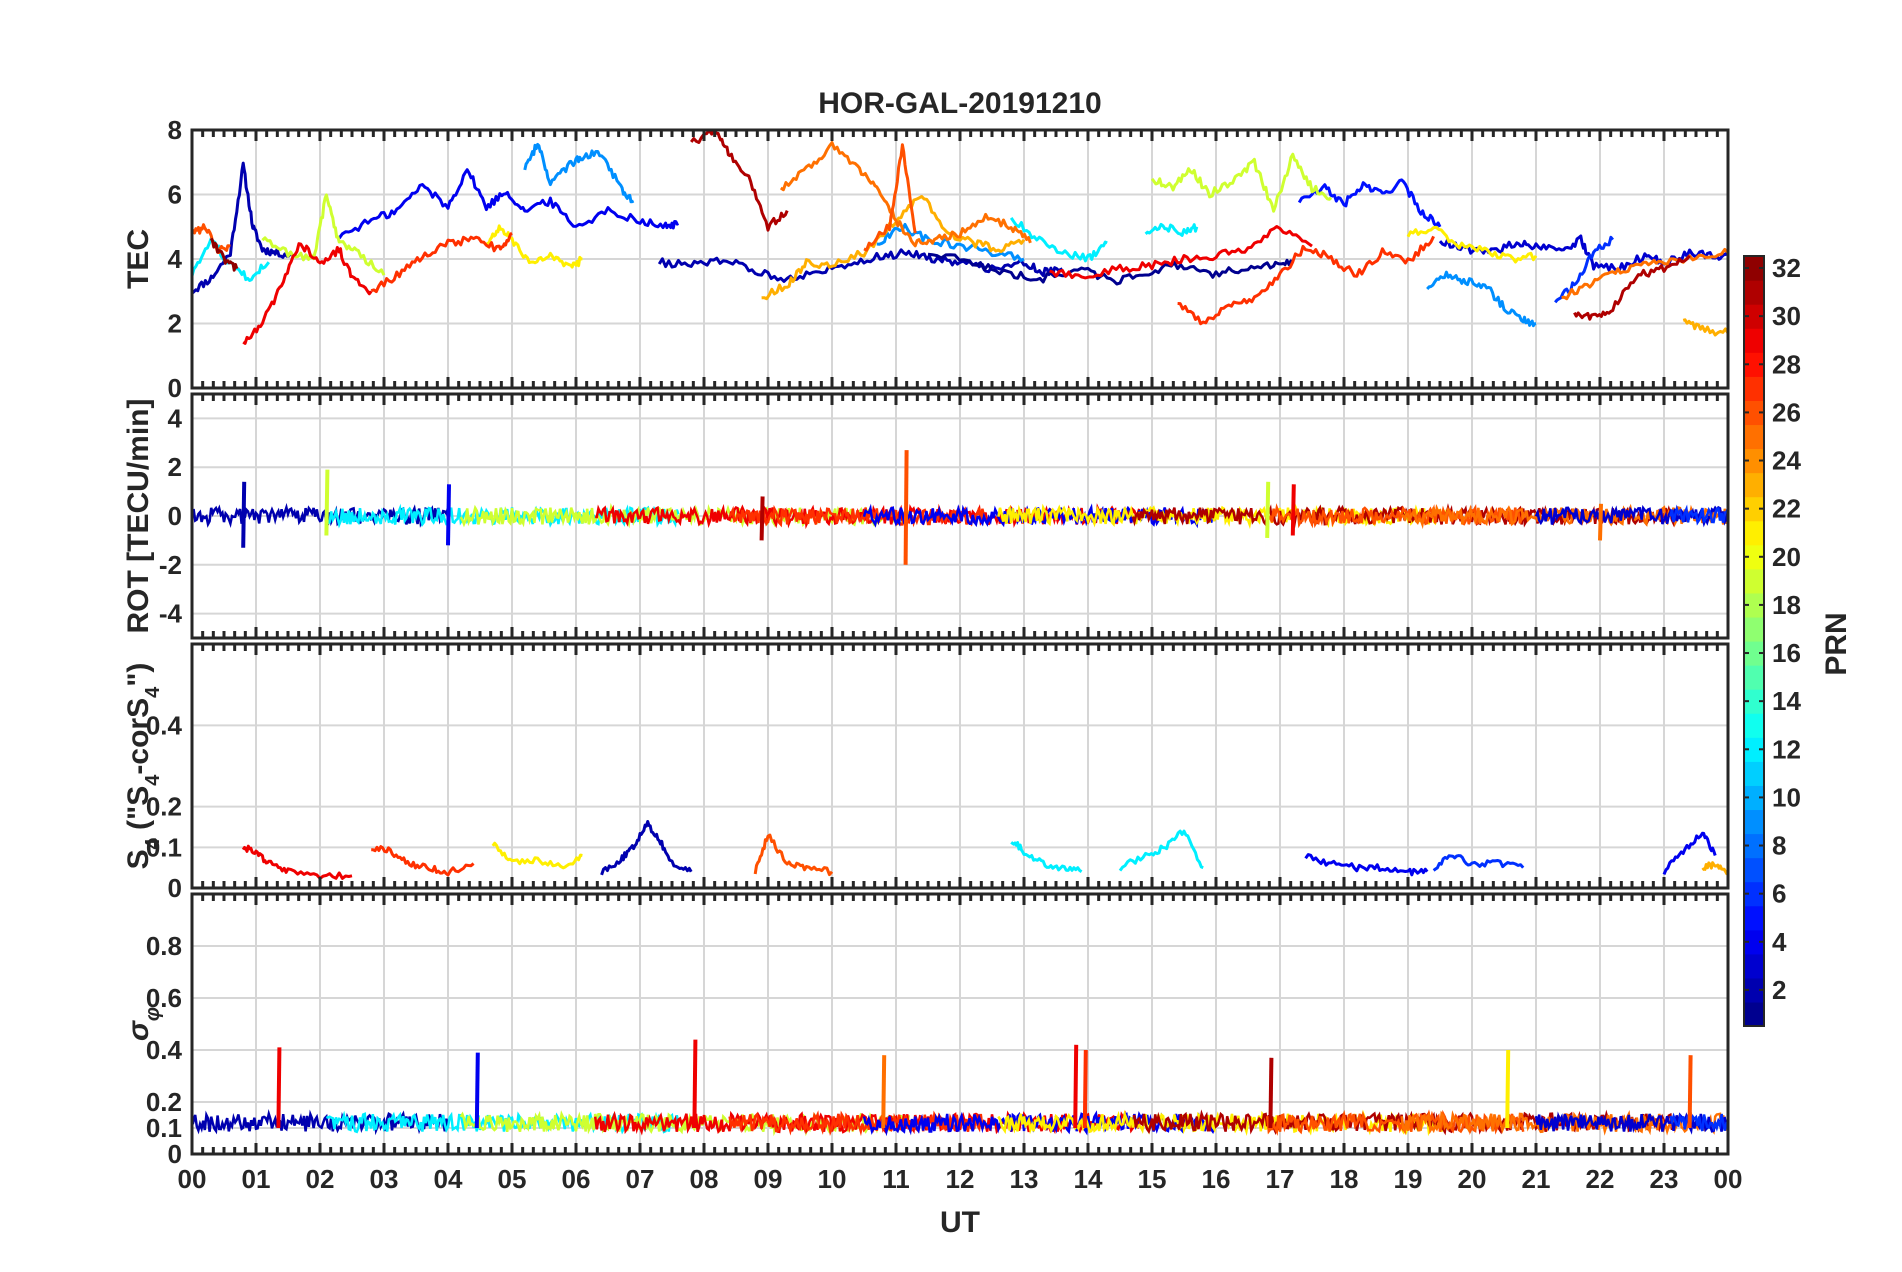 This screenshot has width=1902, height=1272. What do you see at coordinates (1786, 509) in the screenshot?
I see `colorbar-tick-label: 22` at bounding box center [1786, 509].